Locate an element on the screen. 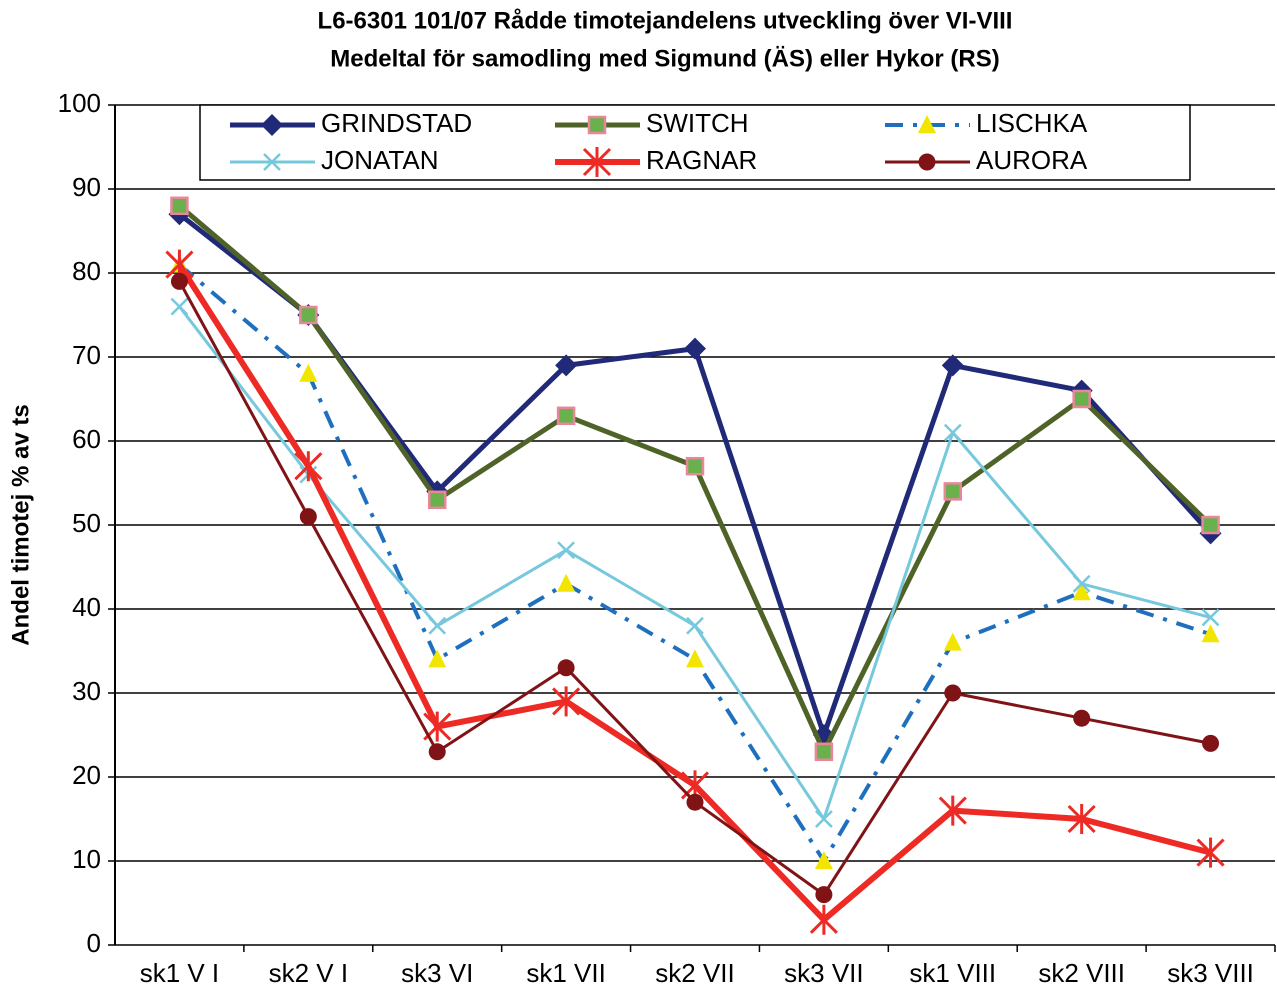 The width and height of the screenshot is (1277, 998). legend-entry: RAGNAR is located at coordinates (656, 161).